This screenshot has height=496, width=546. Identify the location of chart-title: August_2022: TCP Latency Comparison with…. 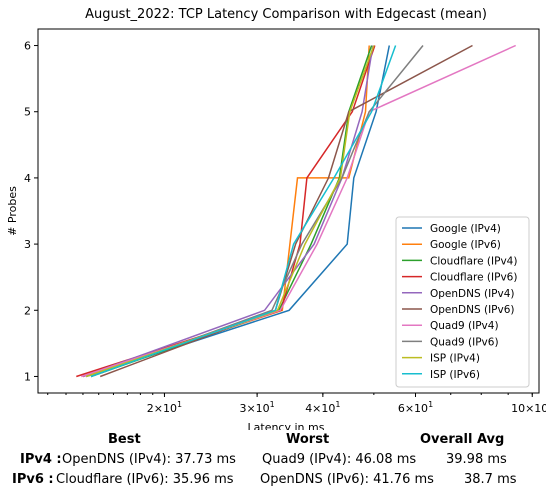
(286, 14).